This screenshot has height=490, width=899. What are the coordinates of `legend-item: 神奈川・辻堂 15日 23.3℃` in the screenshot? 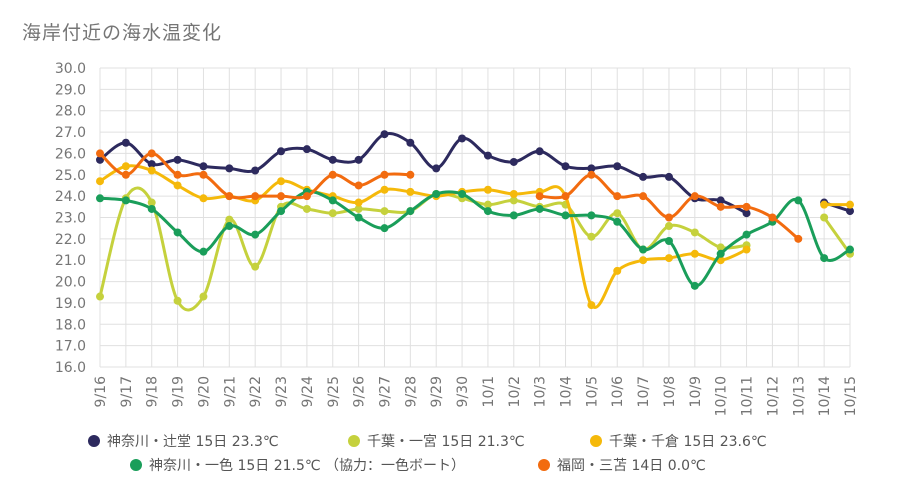 It's located at (183, 441).